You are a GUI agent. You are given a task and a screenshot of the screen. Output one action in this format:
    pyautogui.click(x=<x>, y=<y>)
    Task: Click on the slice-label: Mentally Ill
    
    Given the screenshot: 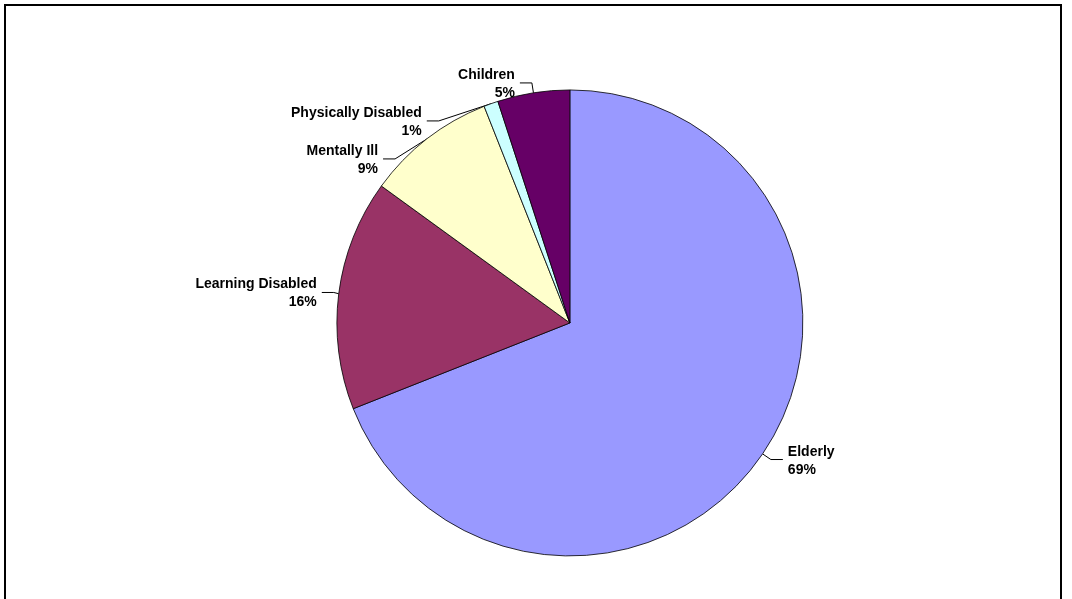 What is the action you would take?
    pyautogui.click(x=342, y=149)
    